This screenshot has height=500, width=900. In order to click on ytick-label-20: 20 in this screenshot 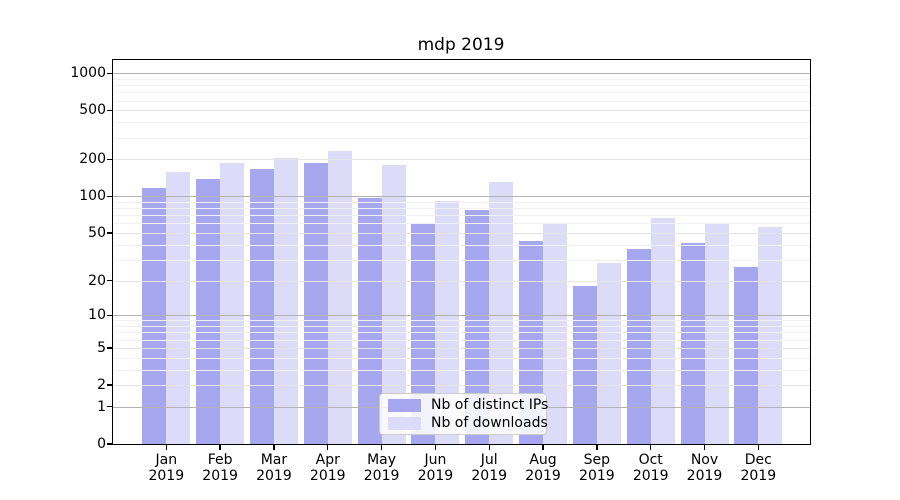, I will do `click(97, 280)`.